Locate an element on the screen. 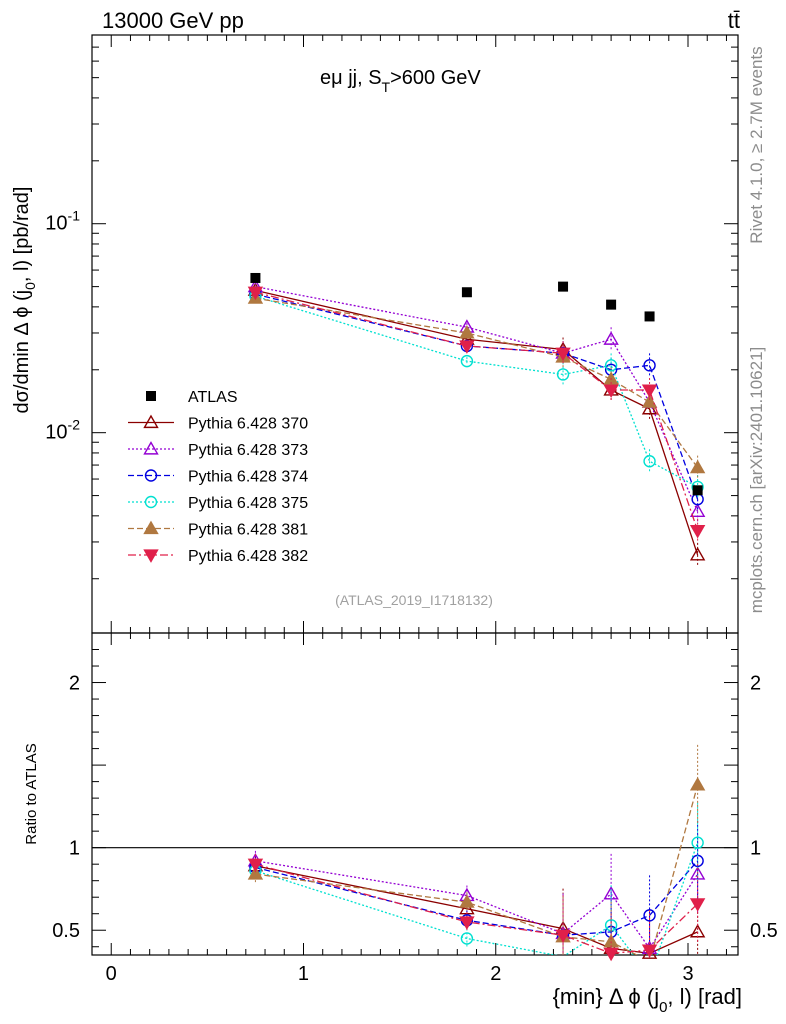 The image size is (786, 1024). process-label: tt̄ is located at coordinates (734, 20).